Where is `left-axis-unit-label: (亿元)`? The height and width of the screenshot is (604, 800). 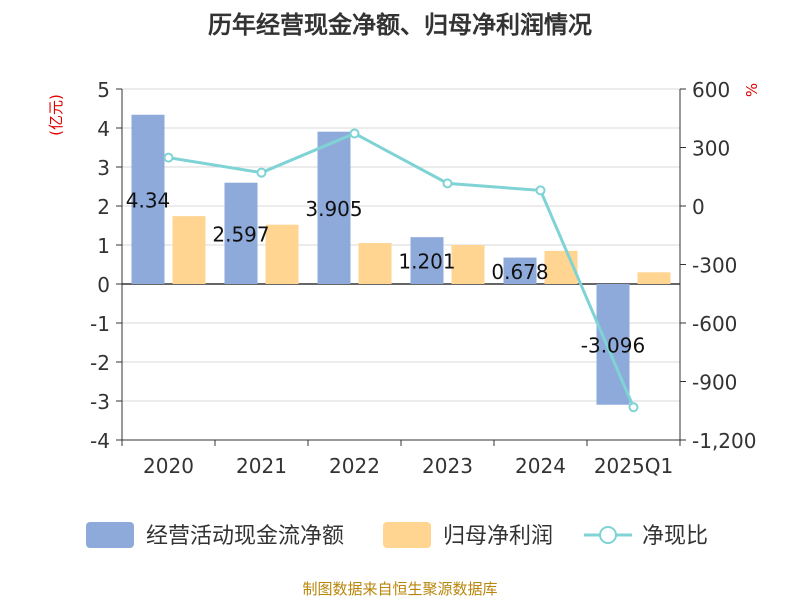
left-axis-unit-label: (亿元) is located at coordinates (56, 115).